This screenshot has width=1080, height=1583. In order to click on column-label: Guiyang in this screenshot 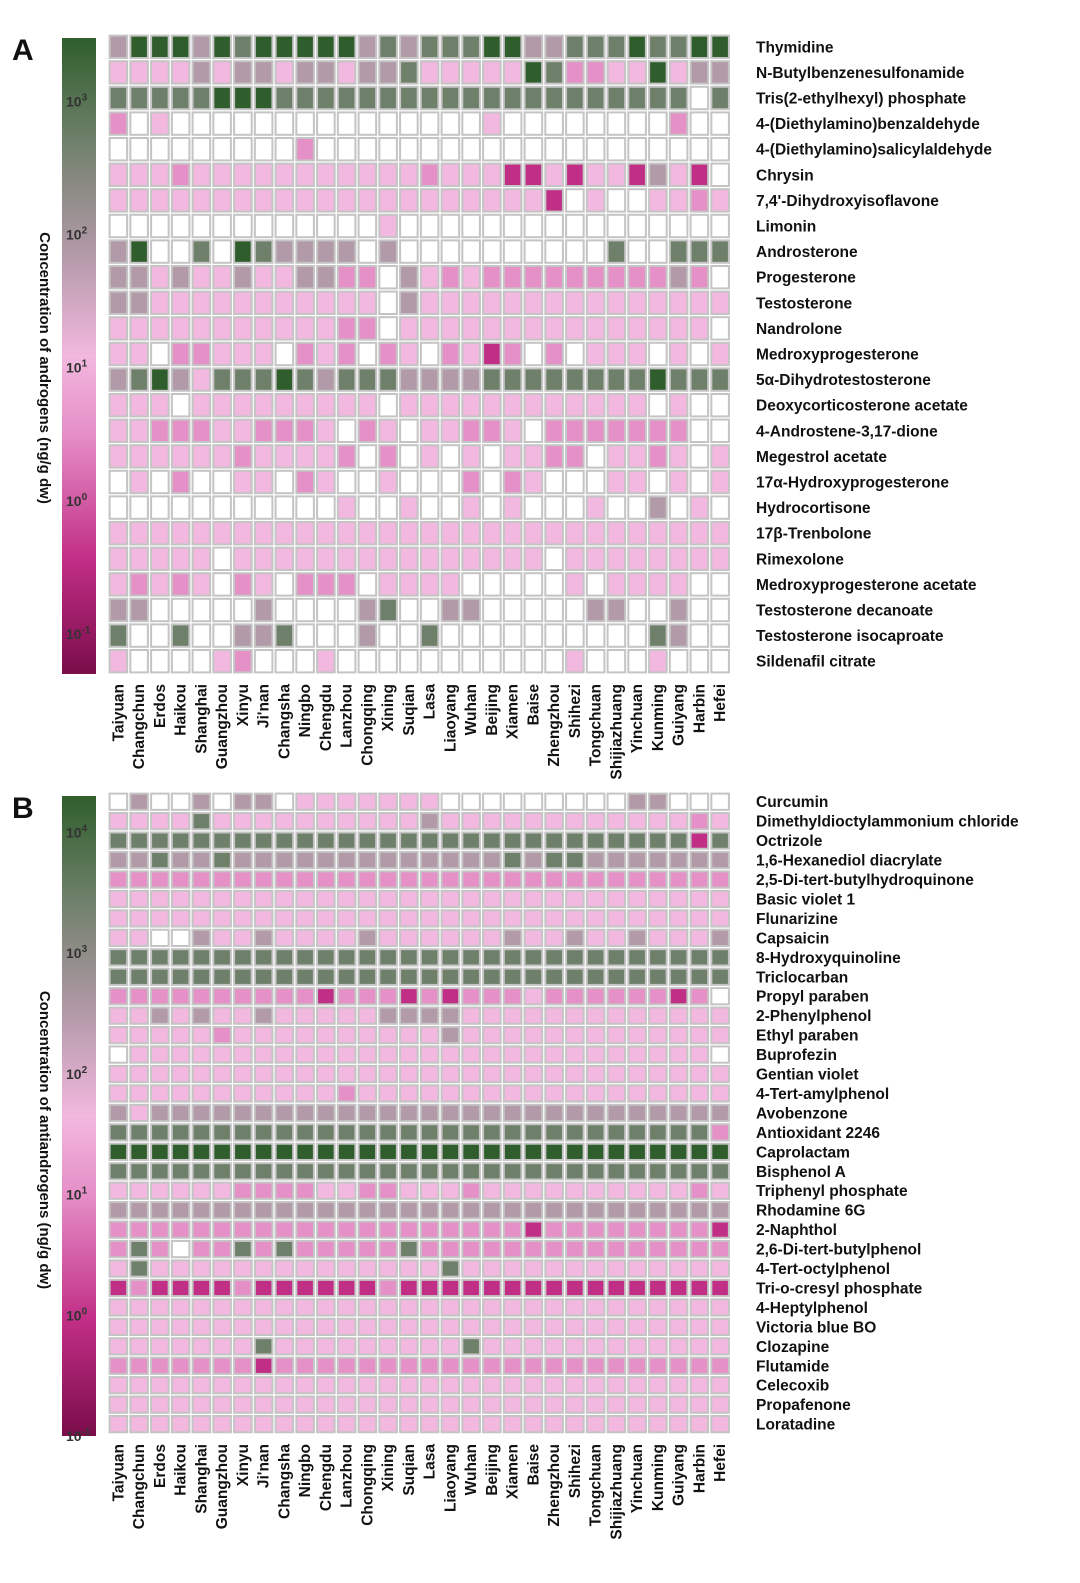, I will do `click(679, 715)`.